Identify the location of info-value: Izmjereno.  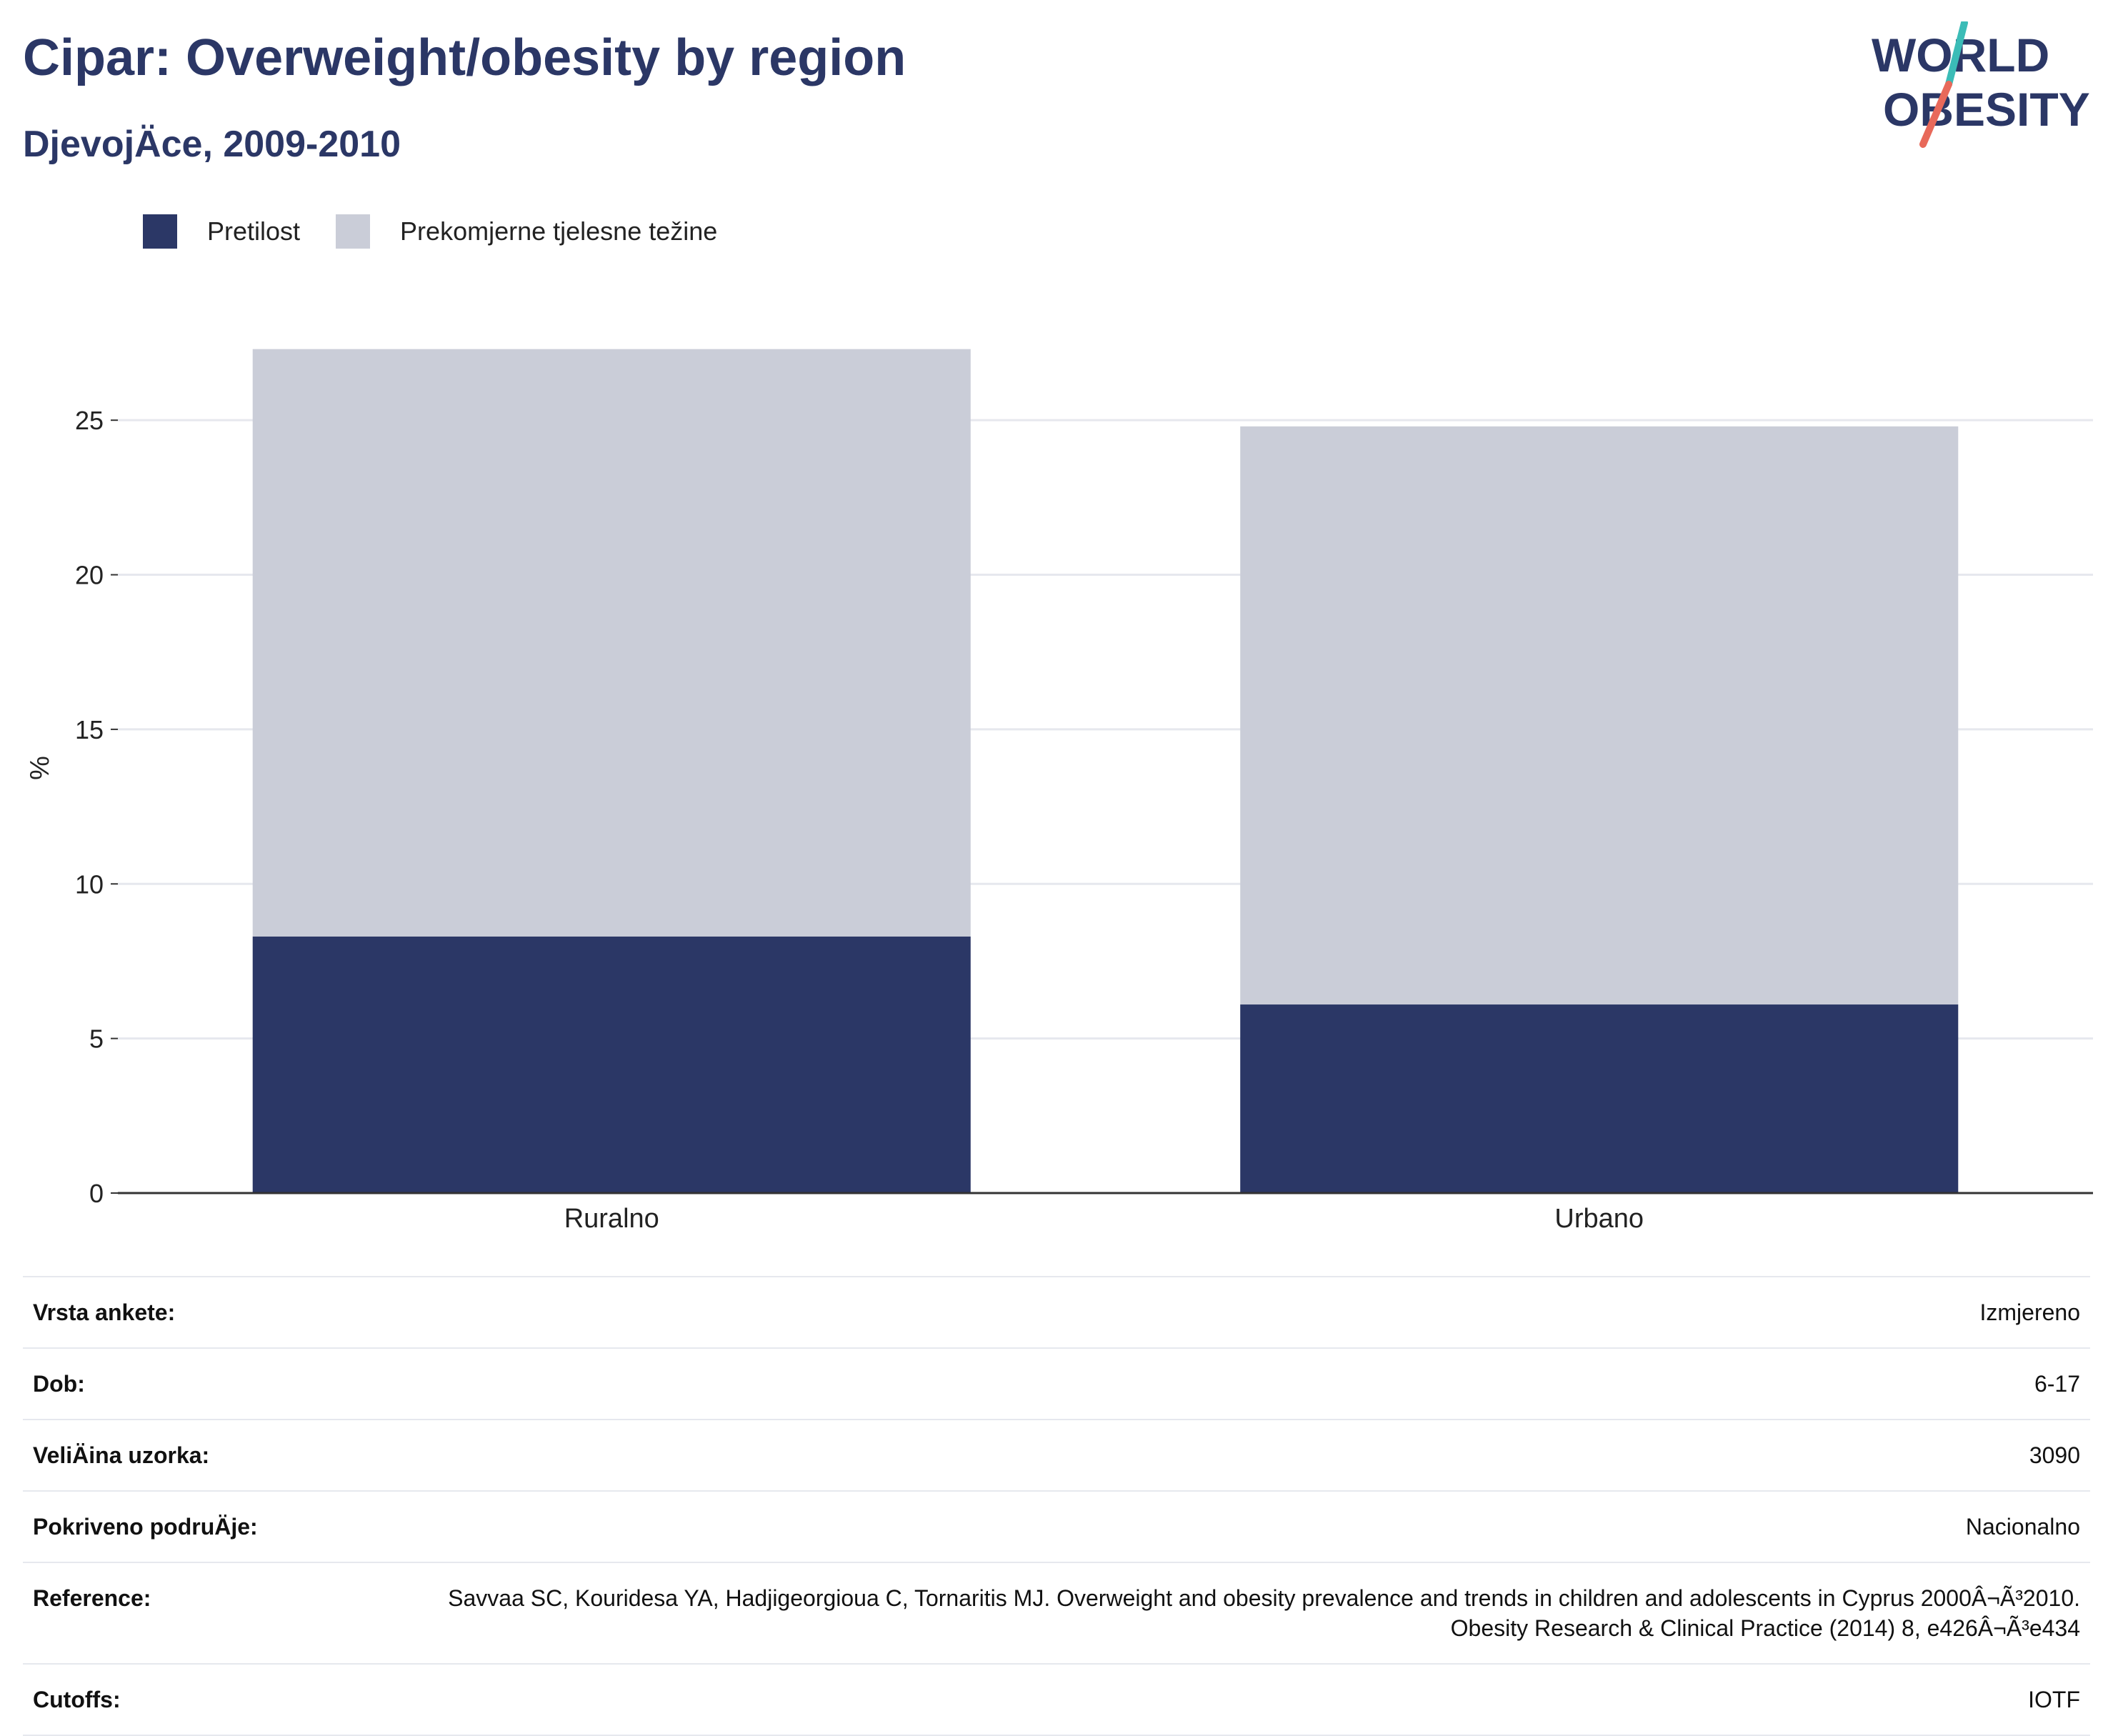
(2030, 1312).